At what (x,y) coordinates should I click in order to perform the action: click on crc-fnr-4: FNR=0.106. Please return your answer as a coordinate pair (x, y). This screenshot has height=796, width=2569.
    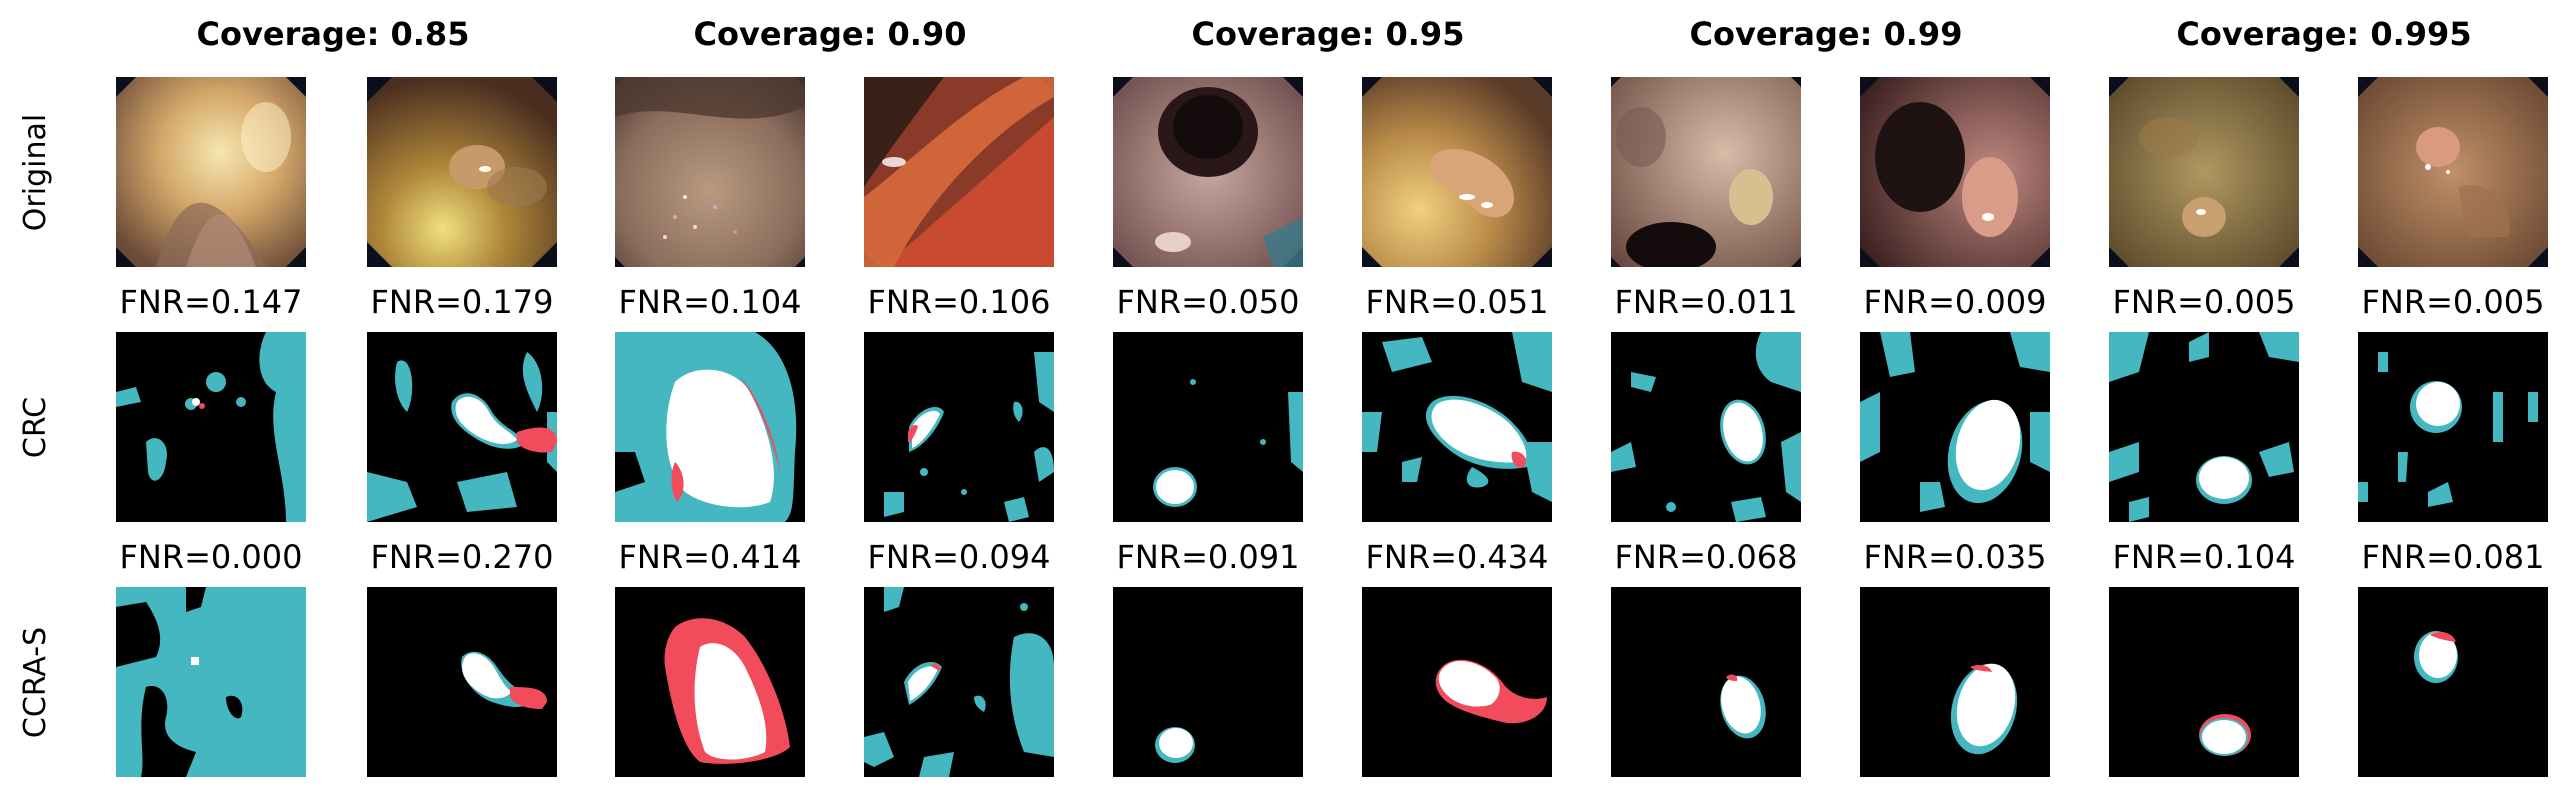
    Looking at the image, I should click on (959, 302).